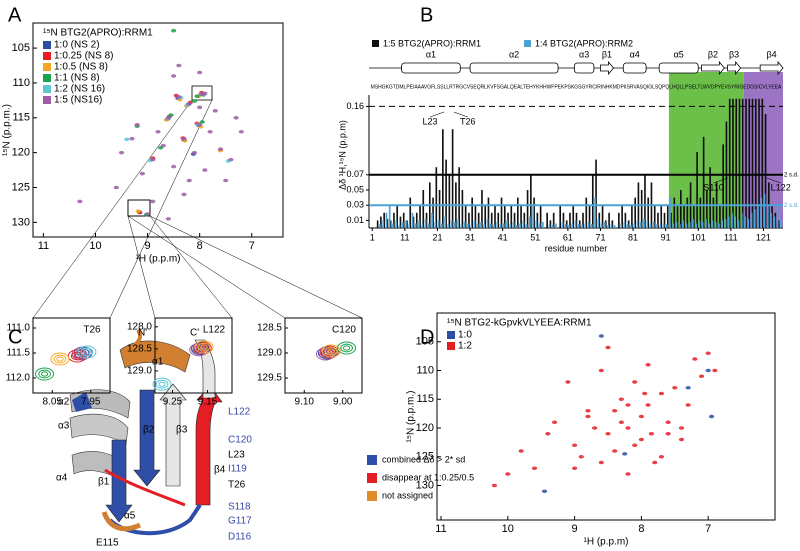 The image size is (800, 551). Describe the element at coordinates (21, 118) in the screenshot. I see `y-tick-label: 115` at that location.